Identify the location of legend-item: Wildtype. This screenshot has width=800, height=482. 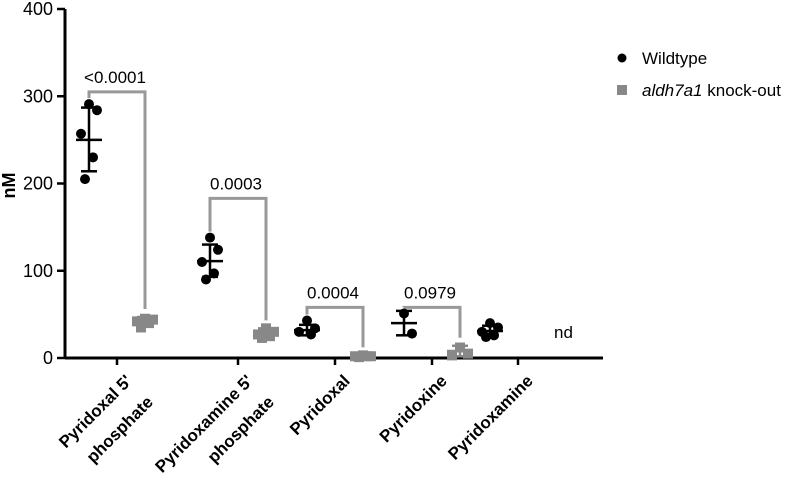
(662, 58).